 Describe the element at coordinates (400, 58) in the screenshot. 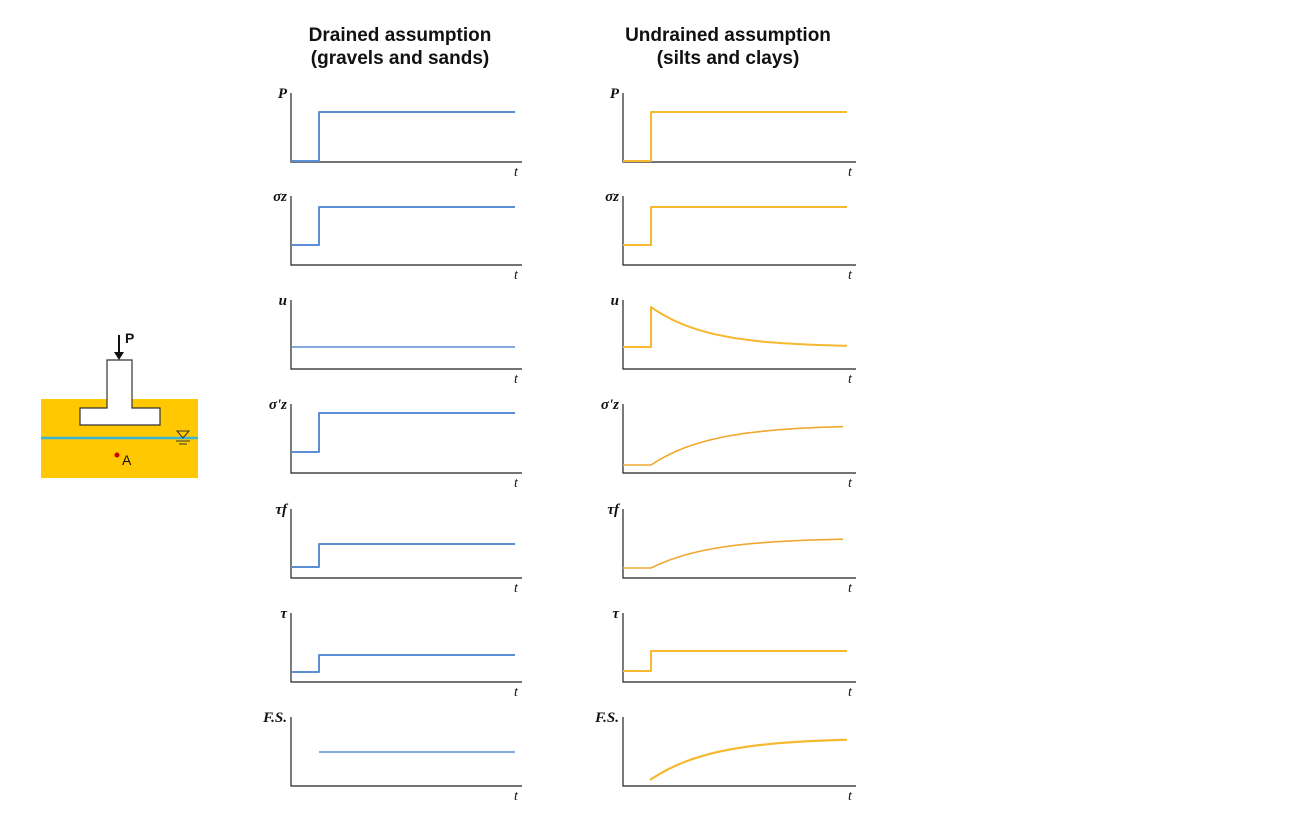

I see `drained-title-line2: (gravels and sands)` at that location.